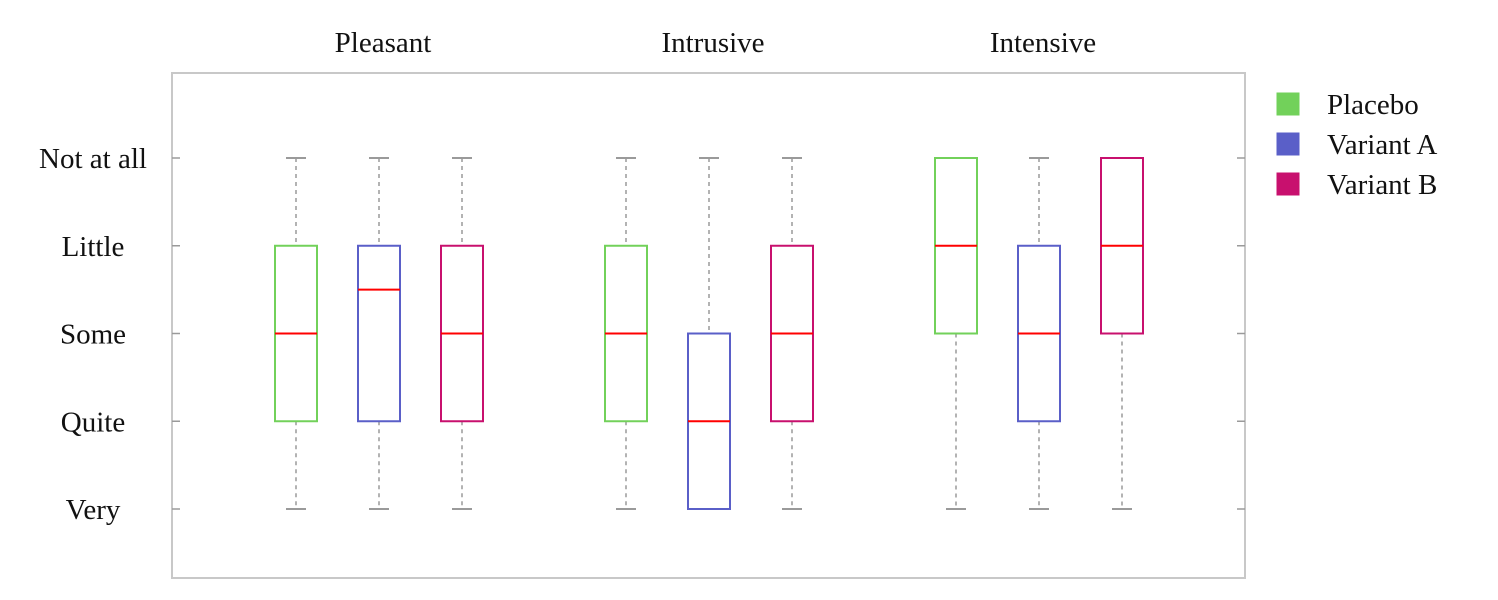  I want to click on y-tick-label: Little, so click(93, 247).